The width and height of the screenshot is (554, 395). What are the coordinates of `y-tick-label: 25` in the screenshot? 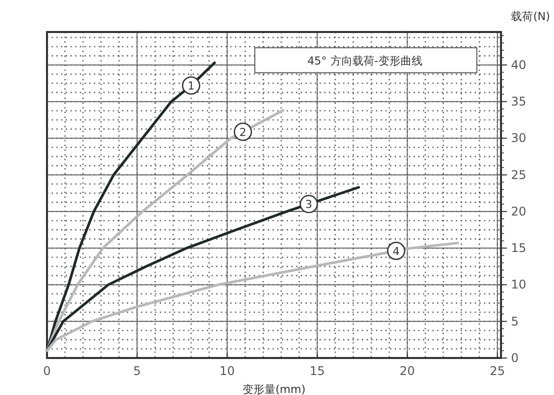 It's located at (518, 175).